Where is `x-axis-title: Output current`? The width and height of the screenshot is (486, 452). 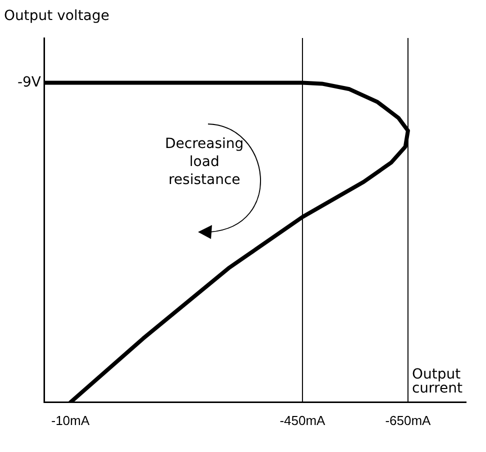 x-axis-title: Output current is located at coordinates (437, 381).